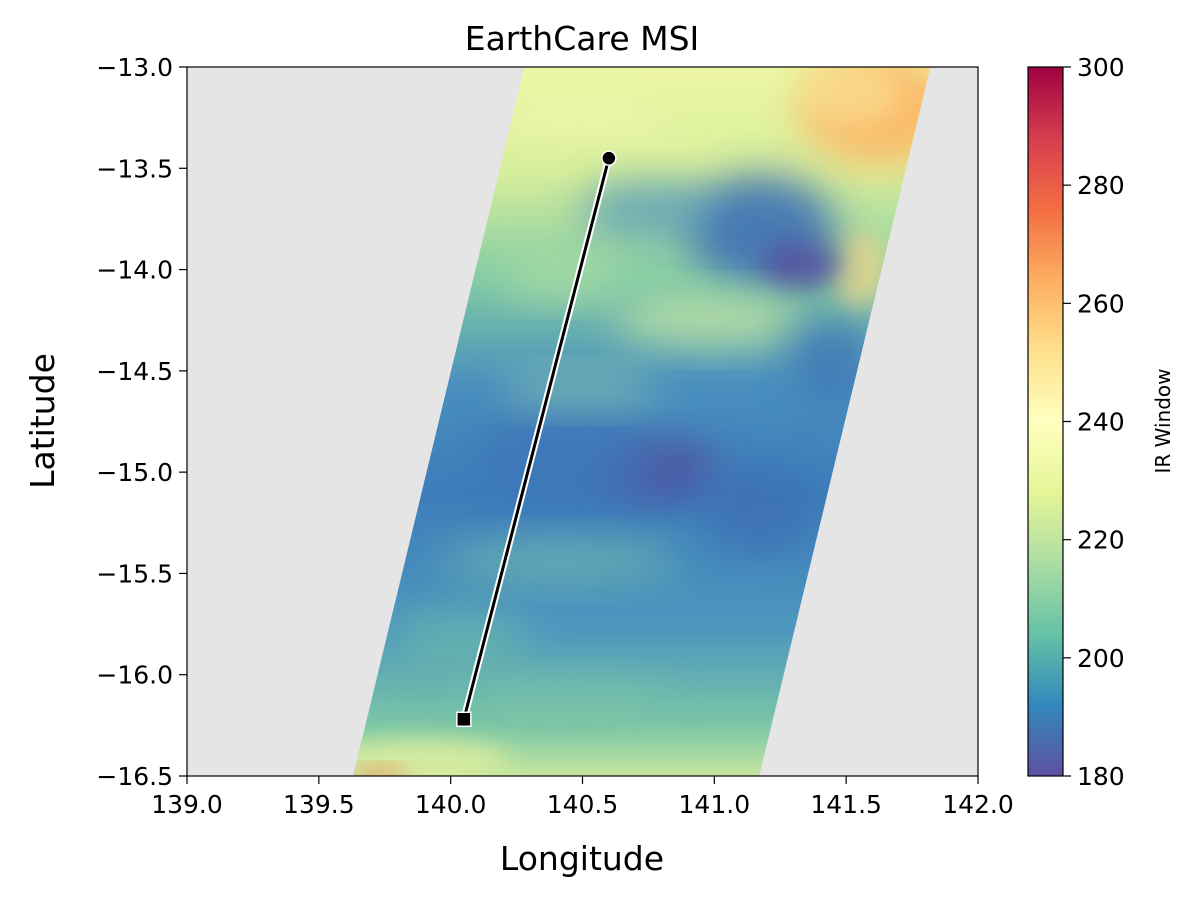 The image size is (1200, 899). What do you see at coordinates (134, 472) in the screenshot?
I see `y-tick-label: −15.0` at bounding box center [134, 472].